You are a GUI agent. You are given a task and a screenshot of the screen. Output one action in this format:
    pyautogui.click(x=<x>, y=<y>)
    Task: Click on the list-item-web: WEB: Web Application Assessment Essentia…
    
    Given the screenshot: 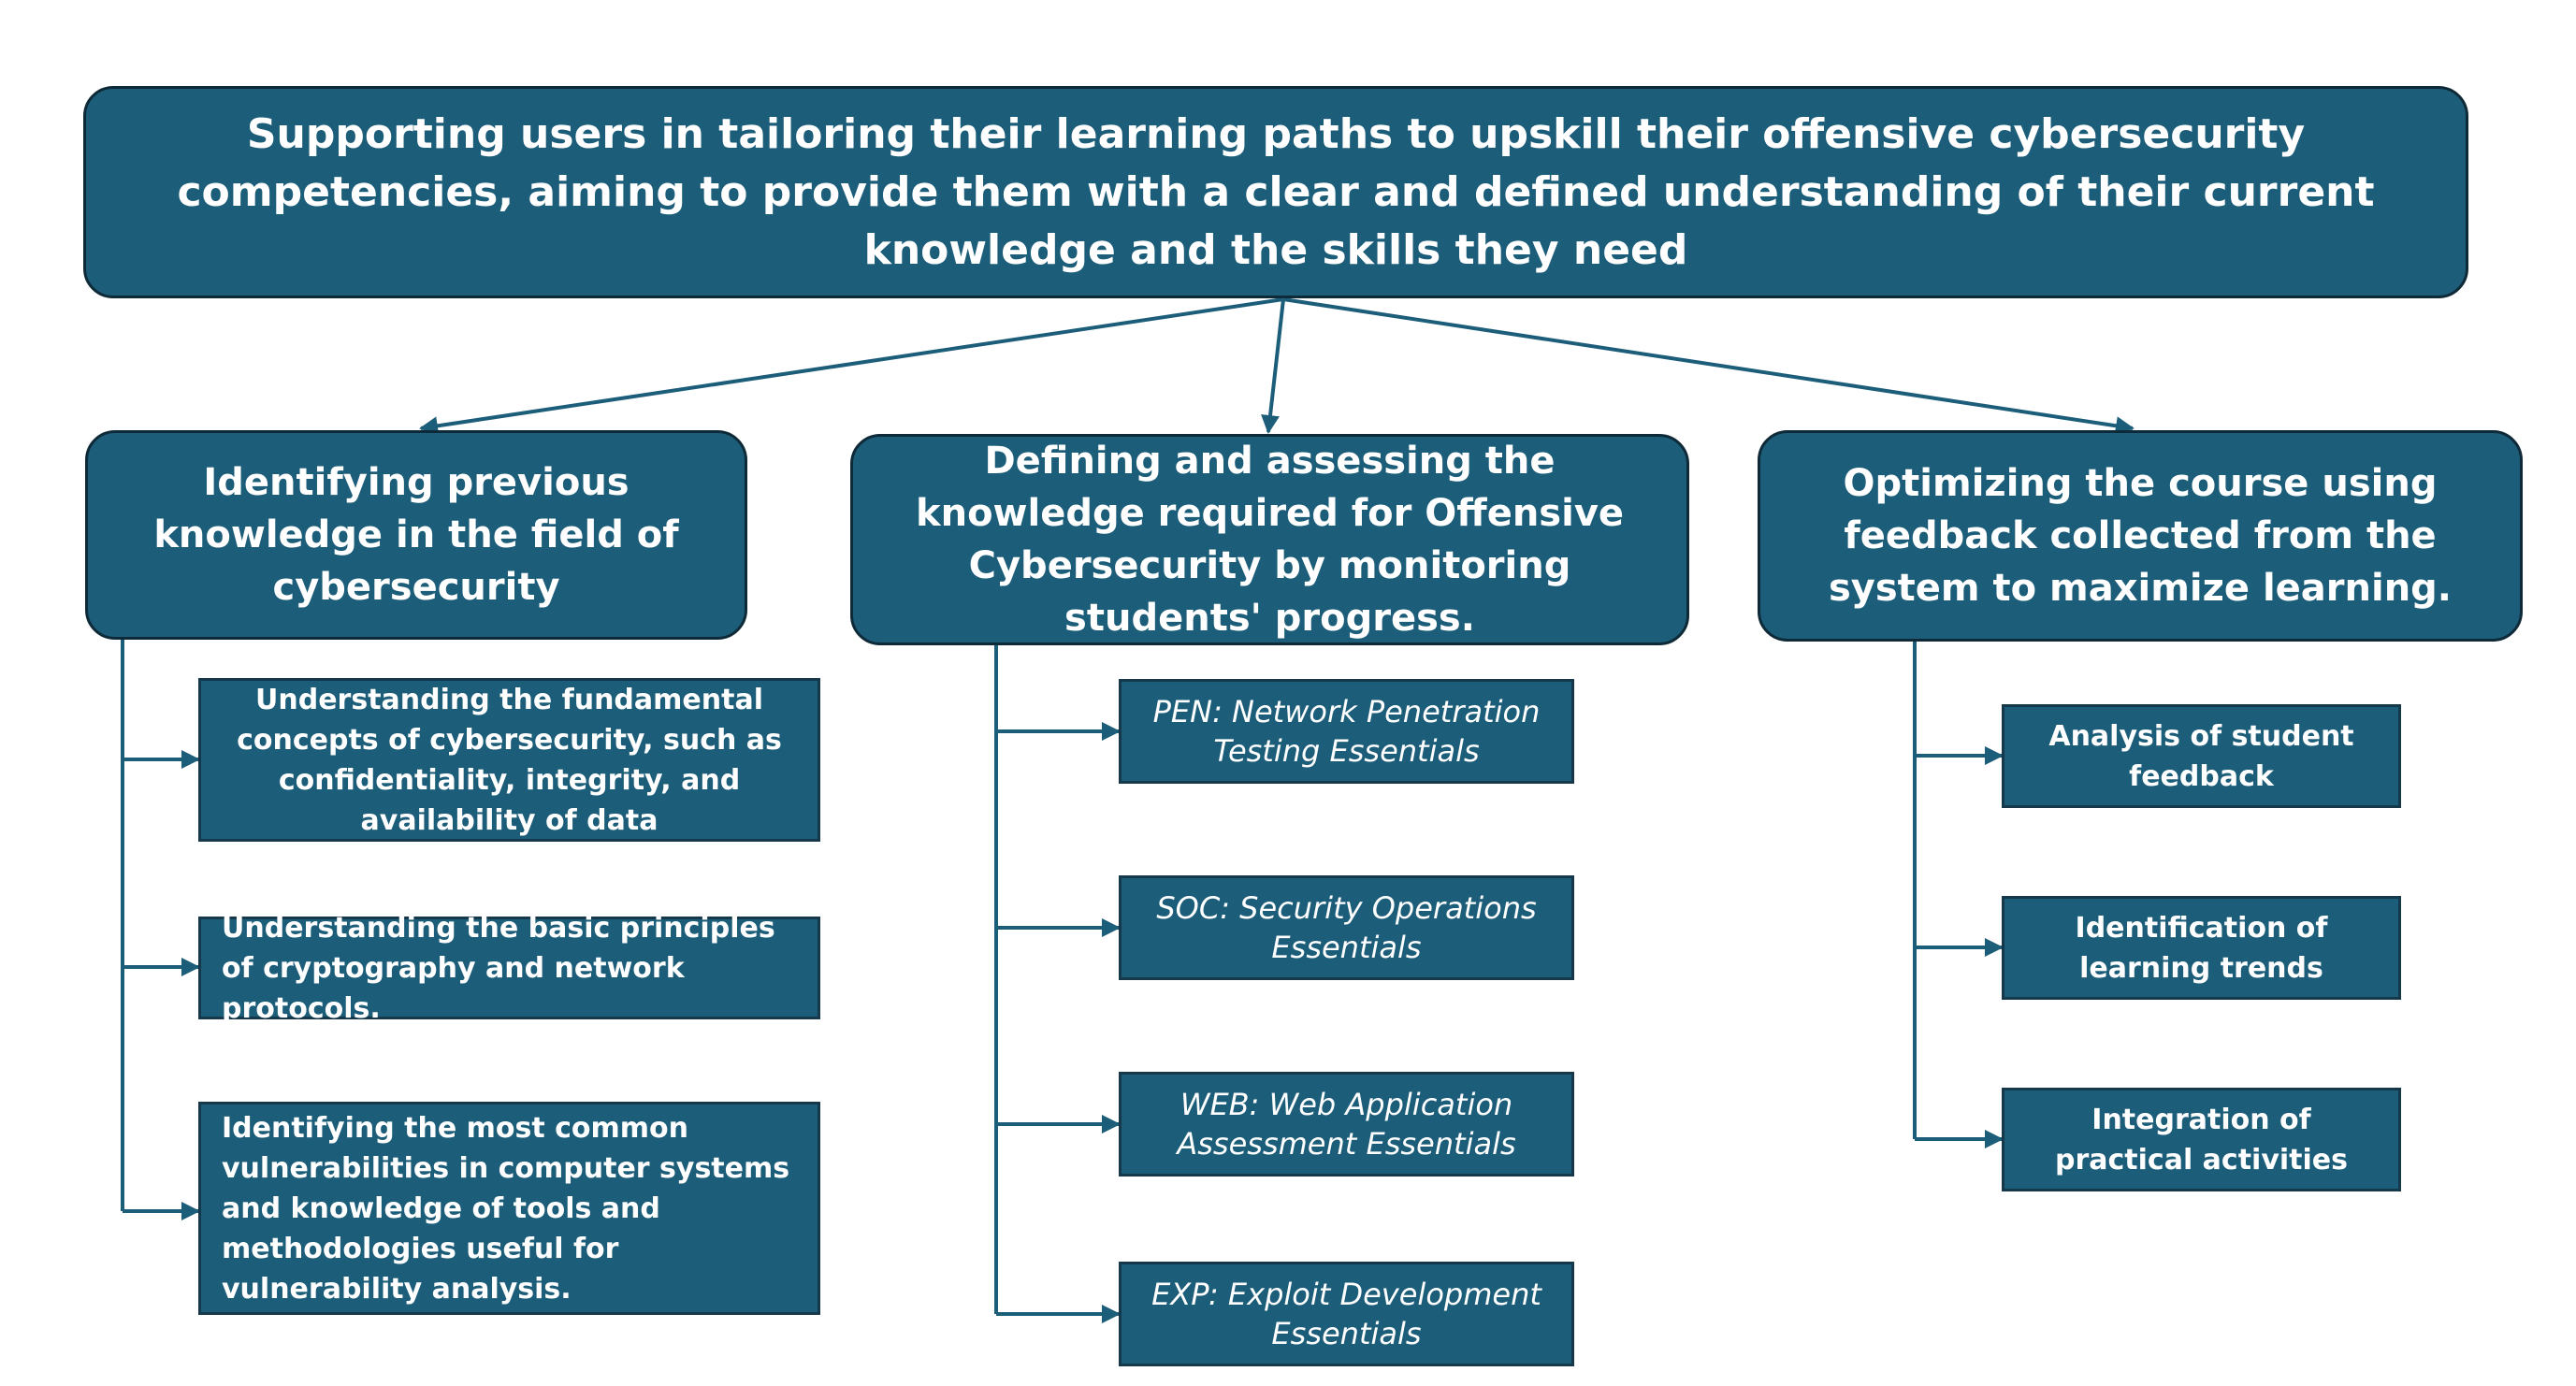 What is the action you would take?
    pyautogui.click(x=1346, y=1124)
    